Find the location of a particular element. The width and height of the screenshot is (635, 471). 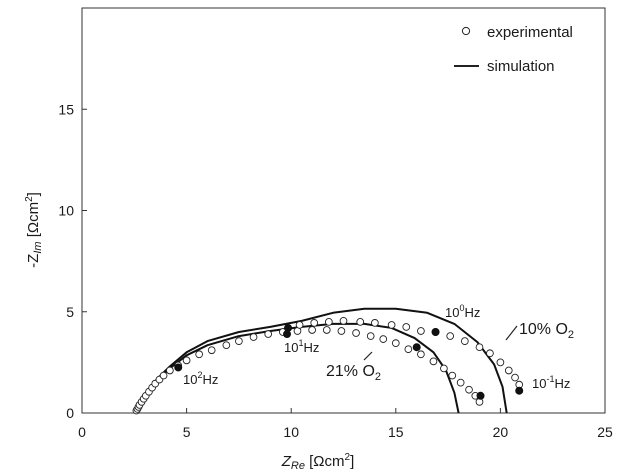

x-tick-label: 5 is located at coordinates (187, 432).